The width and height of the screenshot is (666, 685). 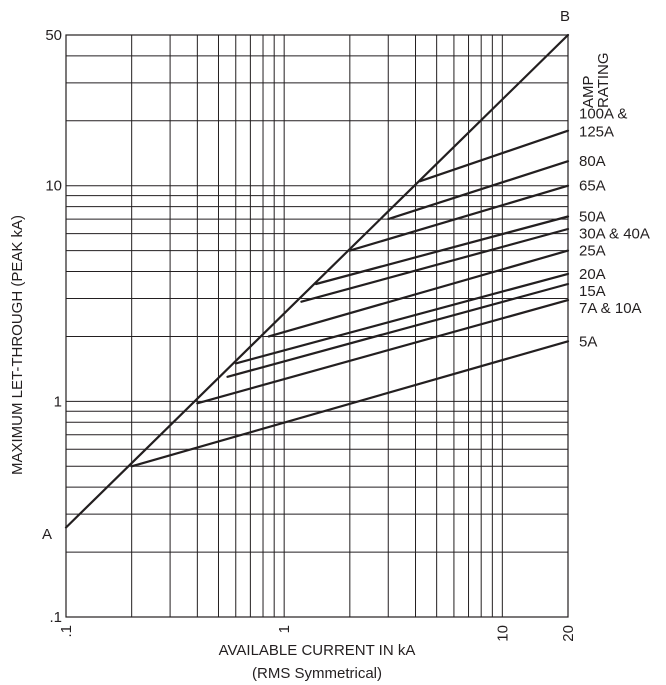 What do you see at coordinates (588, 91) in the screenshot?
I see `legend-title-line1: AMP` at bounding box center [588, 91].